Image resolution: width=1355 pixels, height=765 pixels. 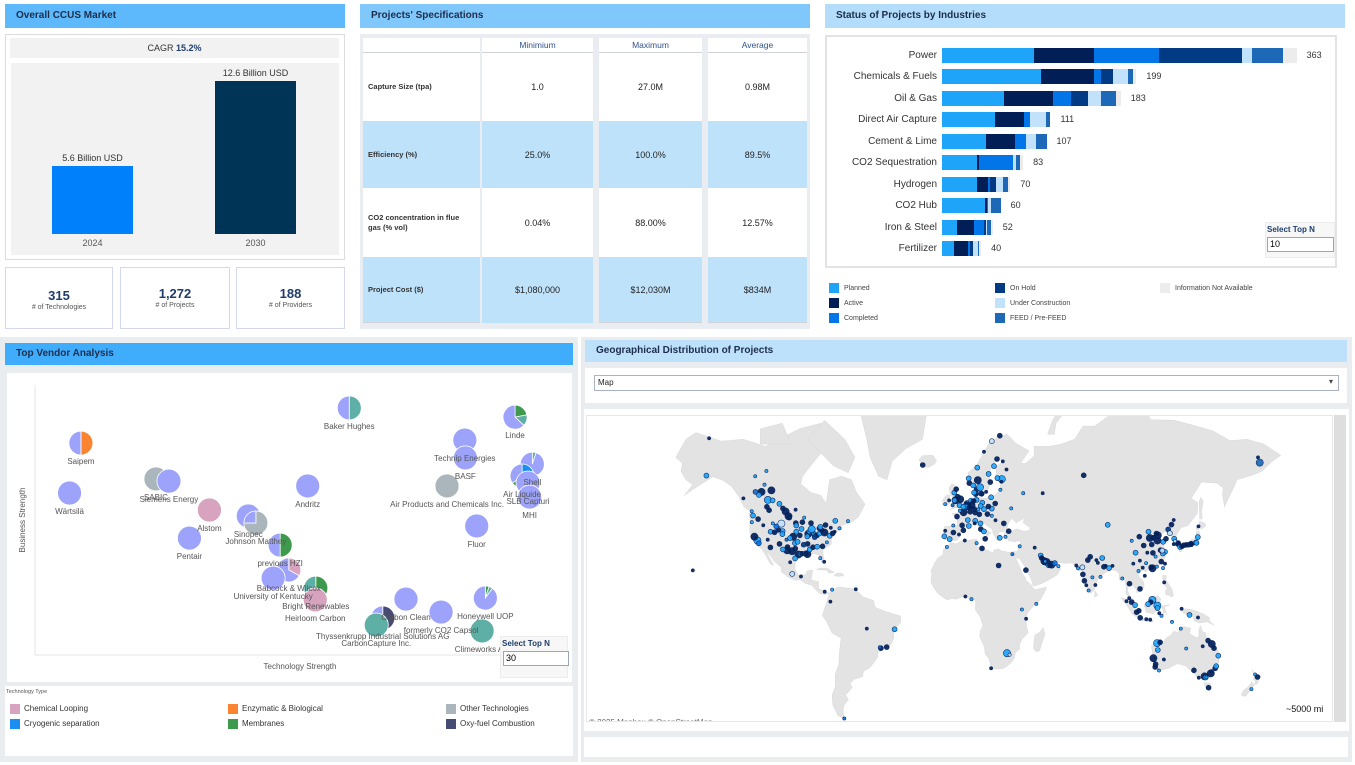 I want to click on legend-item-membranes: Membranes, so click(x=256, y=724).